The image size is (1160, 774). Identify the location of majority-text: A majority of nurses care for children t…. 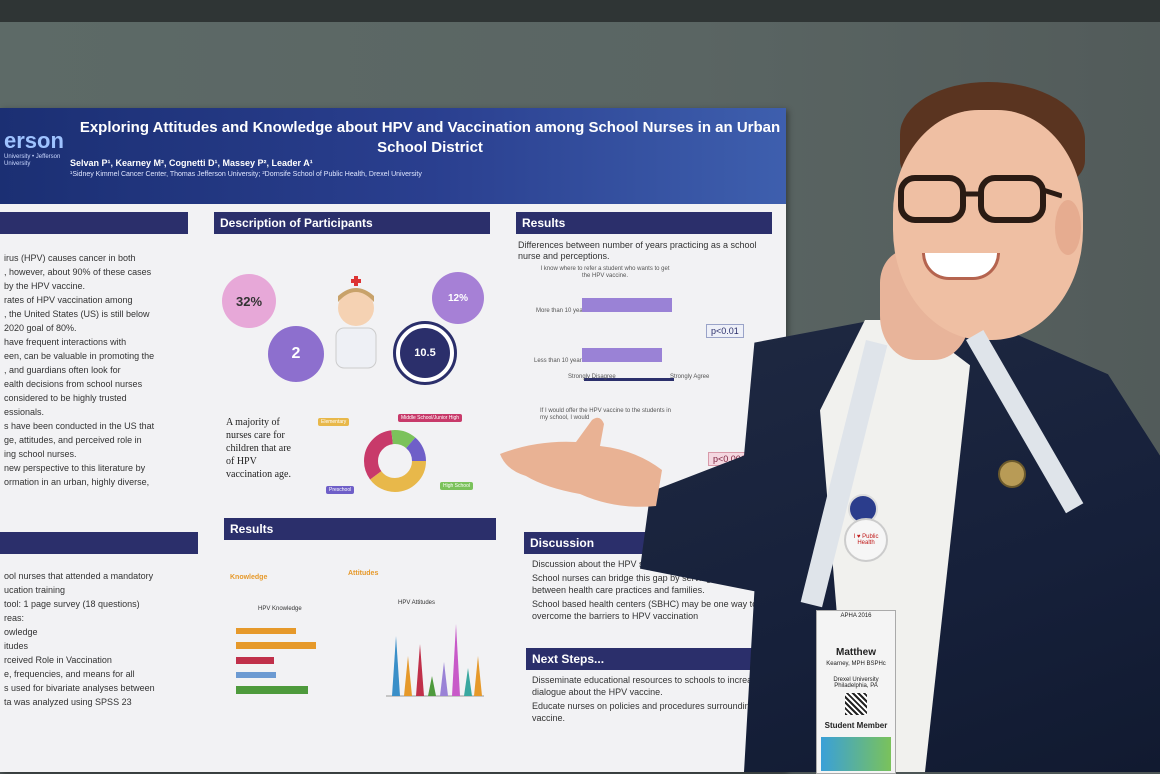
(258, 448).